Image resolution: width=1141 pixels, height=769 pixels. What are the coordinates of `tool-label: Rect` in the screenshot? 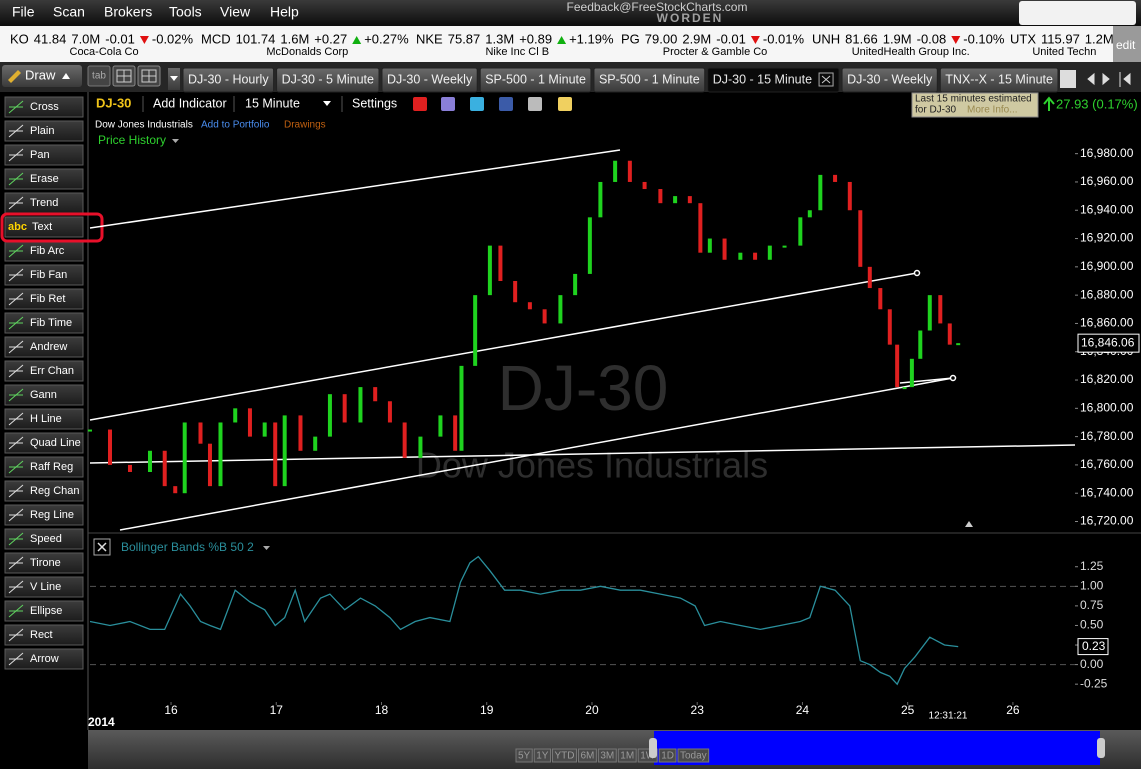 It's located at (41, 635).